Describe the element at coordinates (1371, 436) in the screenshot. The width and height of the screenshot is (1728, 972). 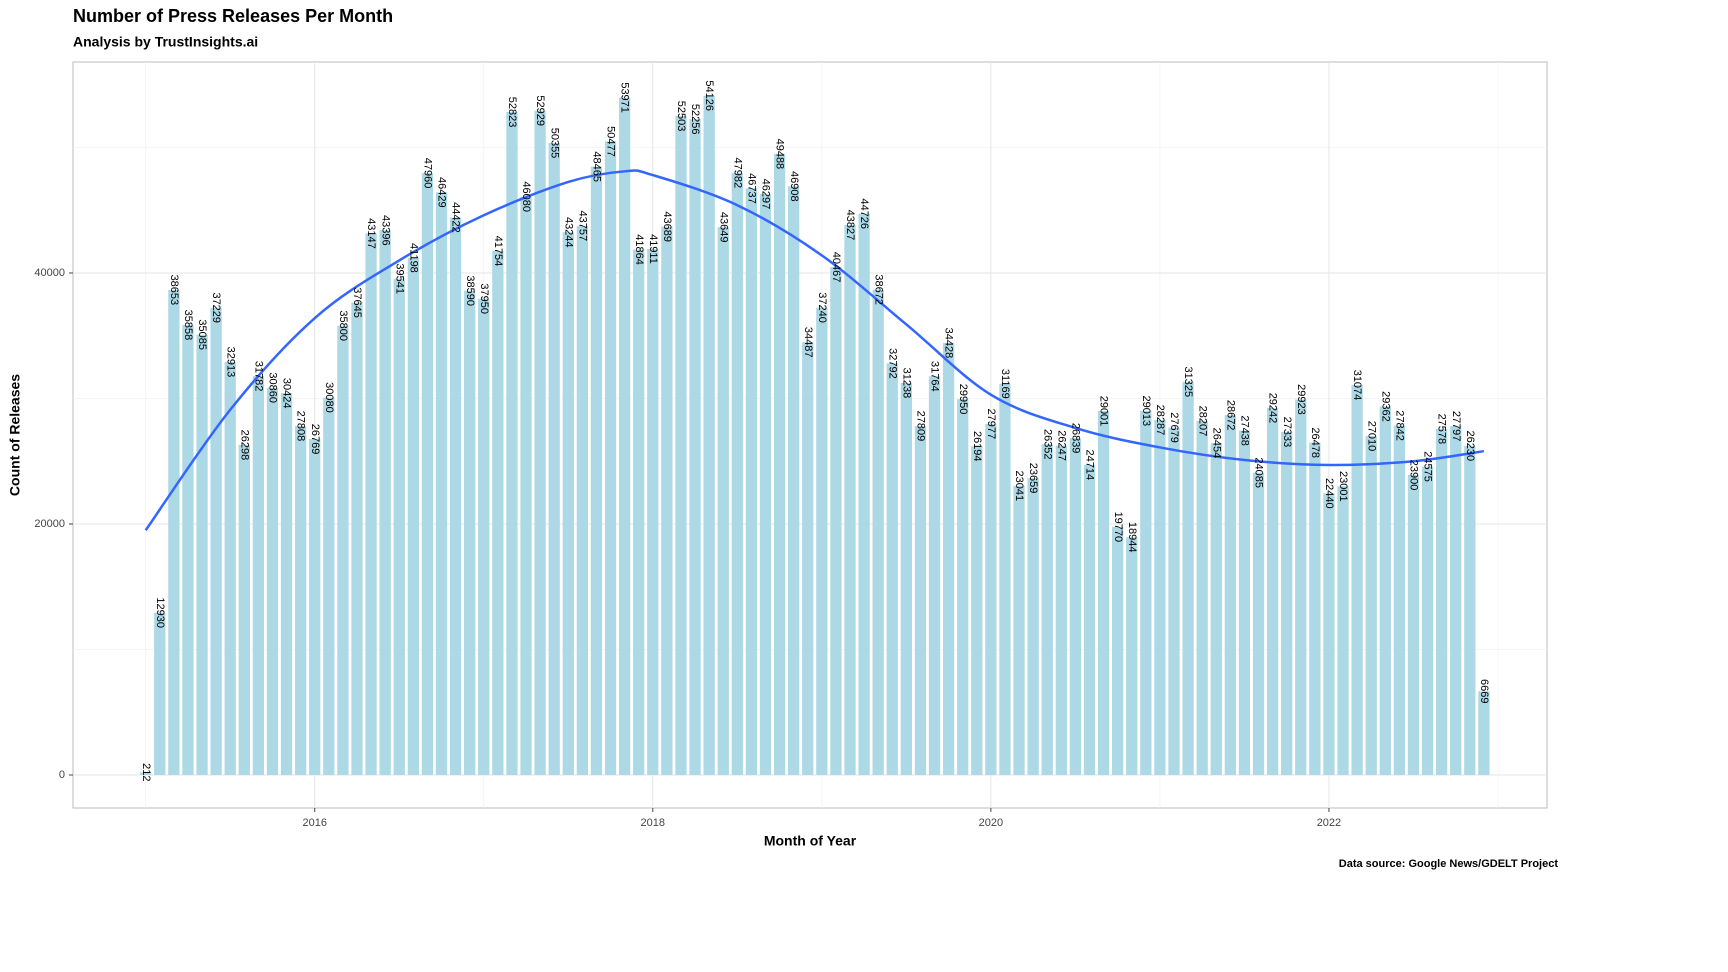
I see `value-label: 27010` at that location.